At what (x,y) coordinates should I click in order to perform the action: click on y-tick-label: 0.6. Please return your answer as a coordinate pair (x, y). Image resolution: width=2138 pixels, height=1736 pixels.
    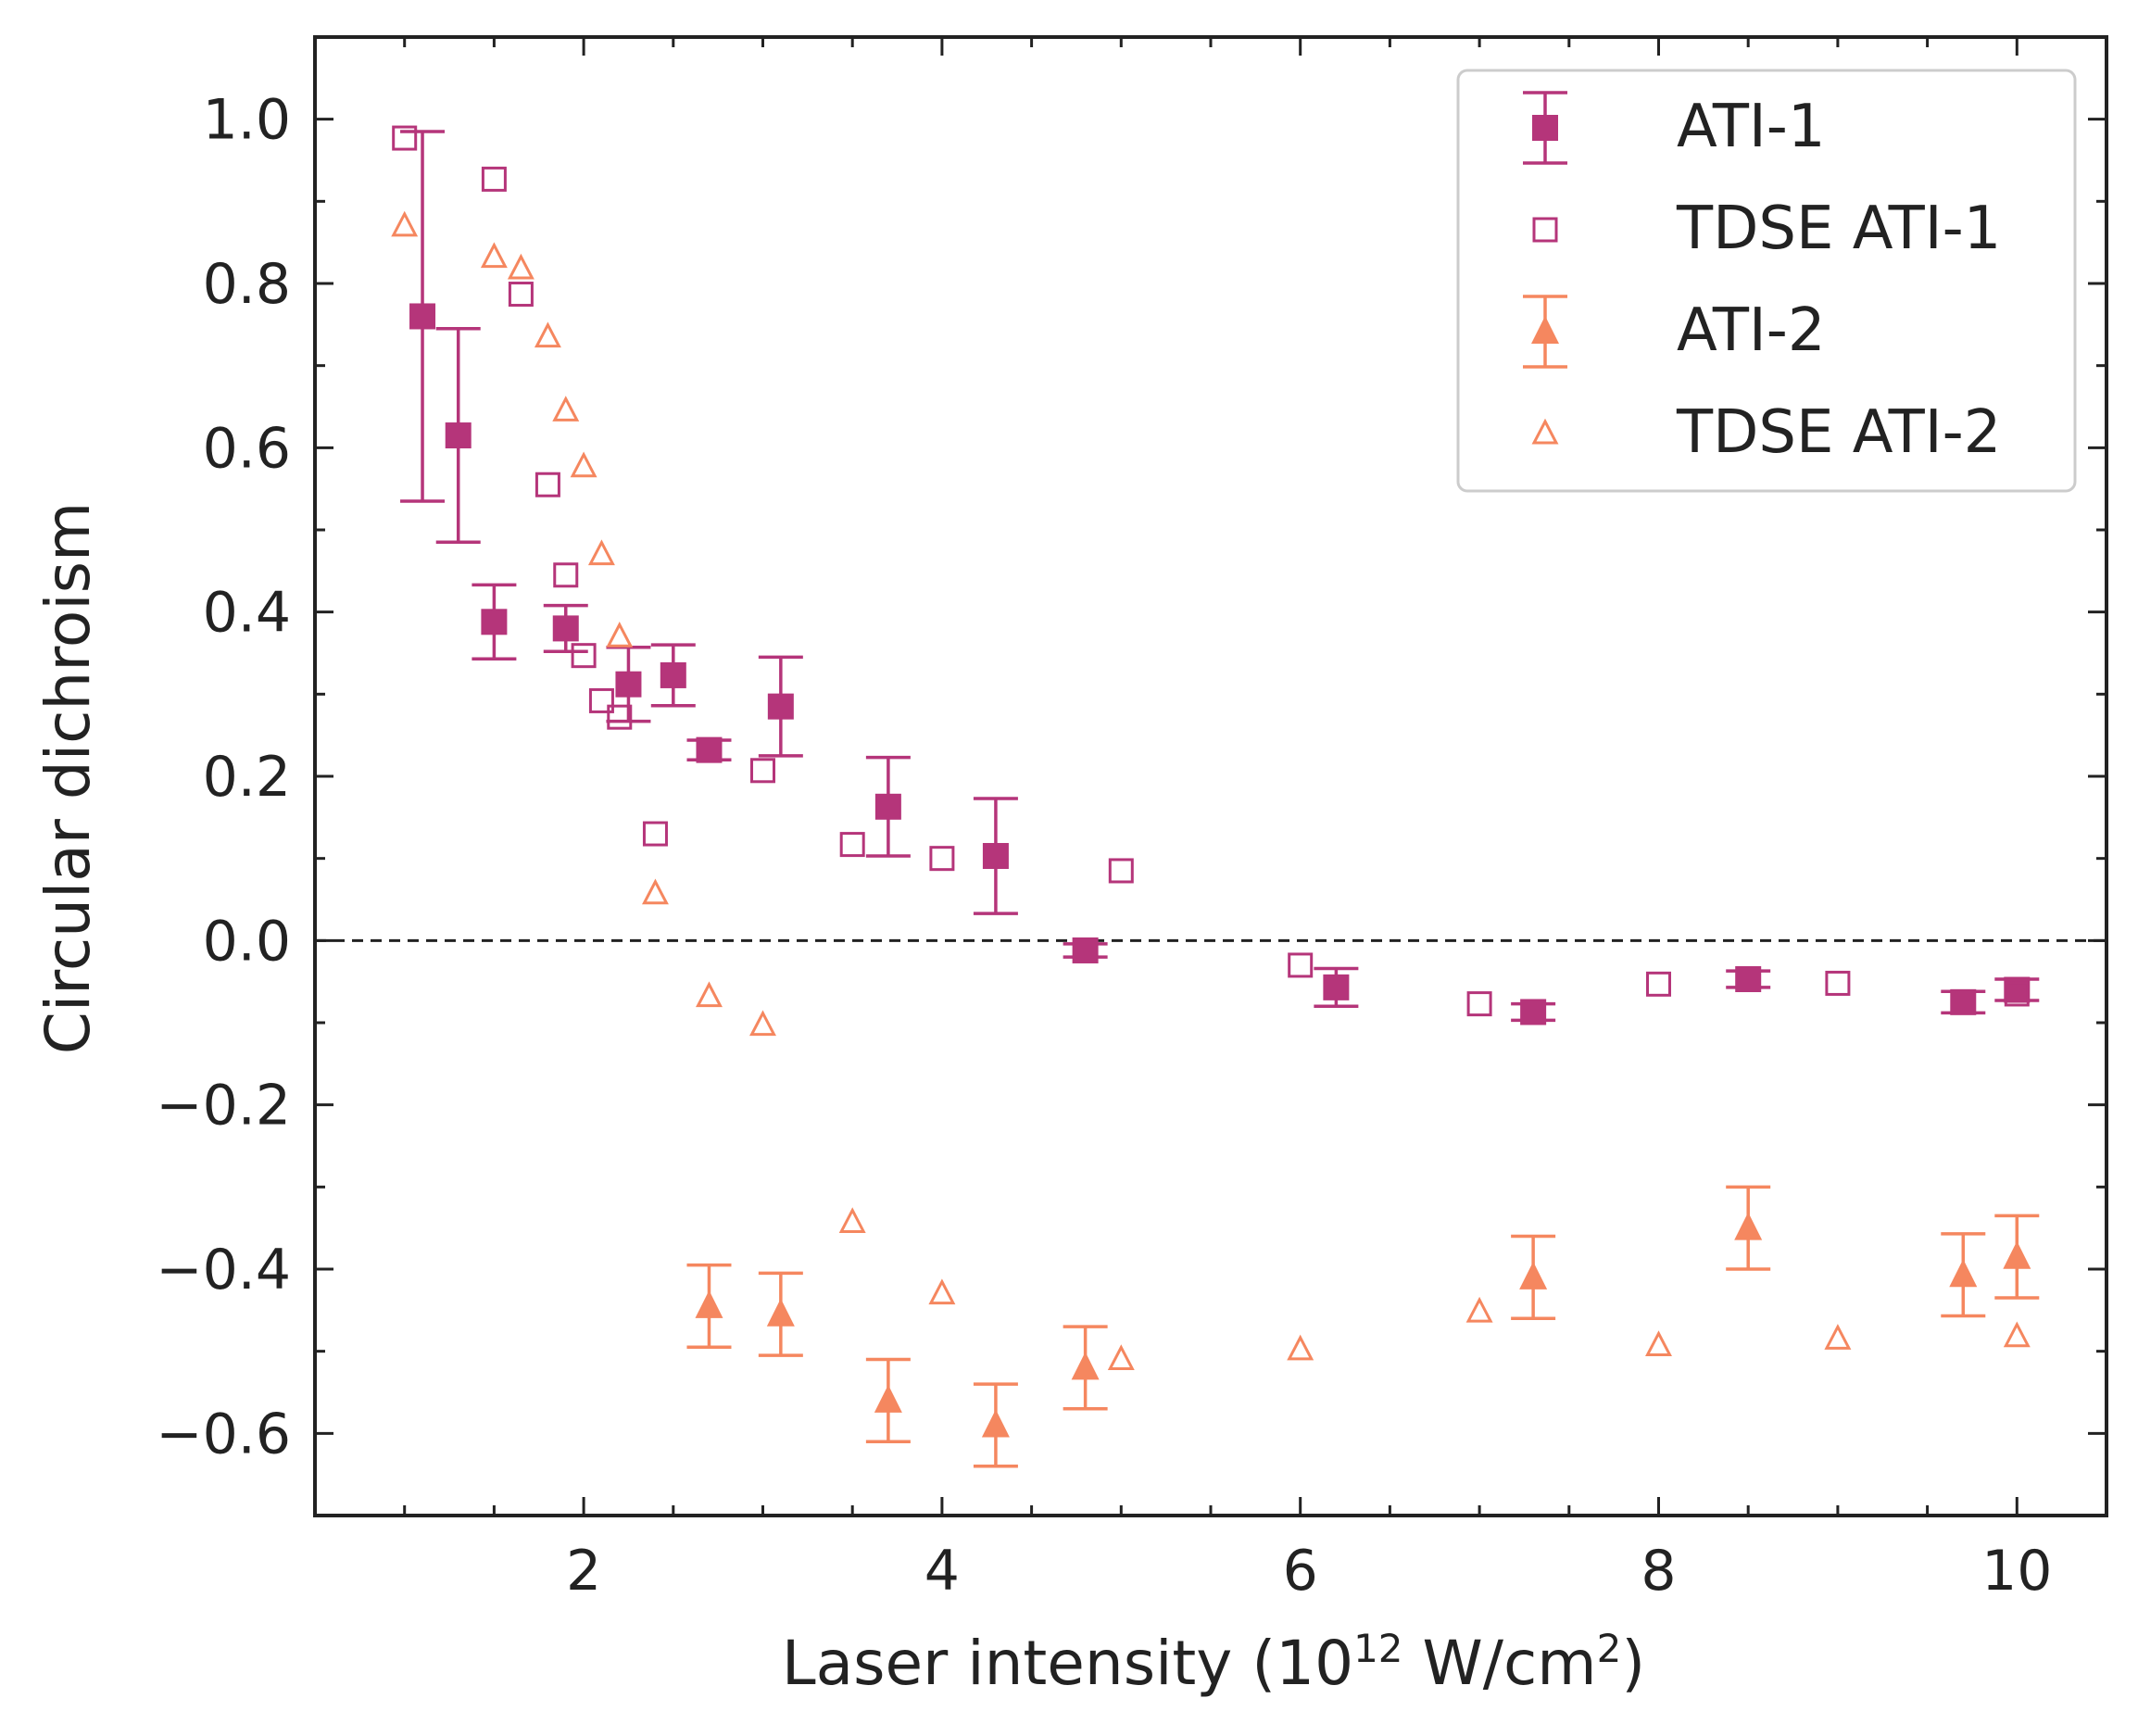
    Looking at the image, I should click on (247, 448).